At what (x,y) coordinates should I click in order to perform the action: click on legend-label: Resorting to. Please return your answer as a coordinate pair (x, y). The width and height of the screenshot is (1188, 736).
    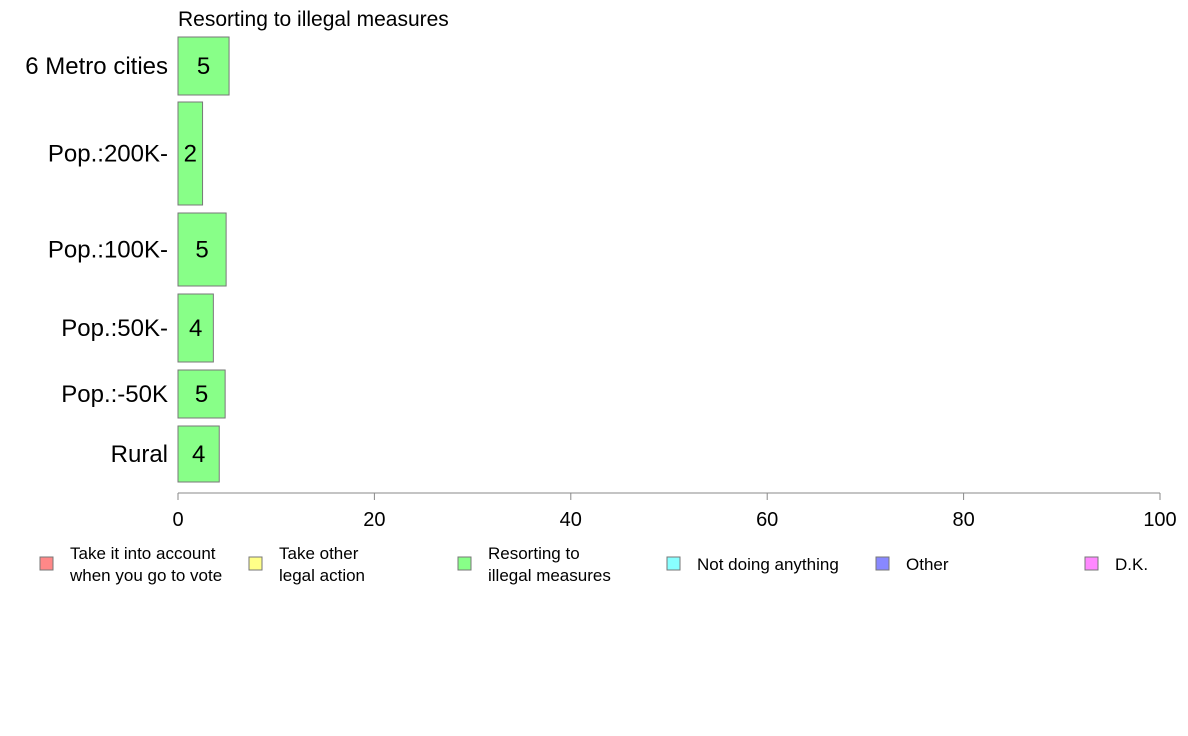
    Looking at the image, I should click on (534, 553).